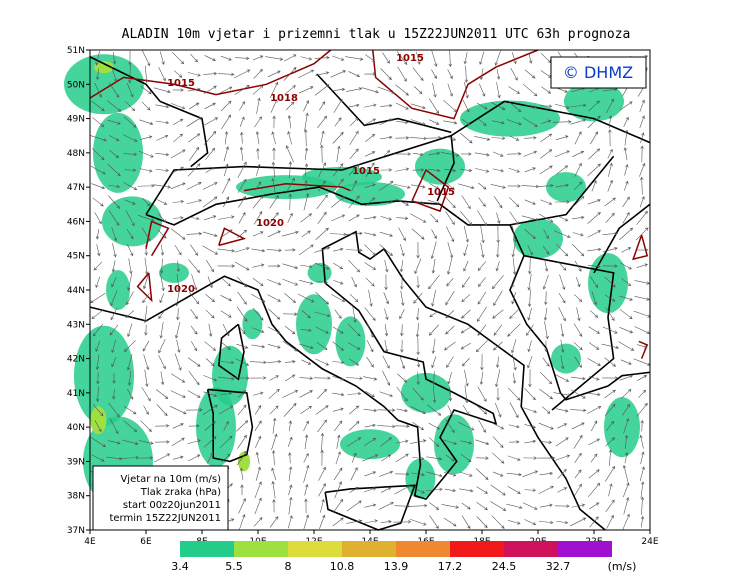 The height and width of the screenshot is (586, 740). Describe the element at coordinates (410, 58) in the screenshot. I see `isobar-label: 1015` at that location.